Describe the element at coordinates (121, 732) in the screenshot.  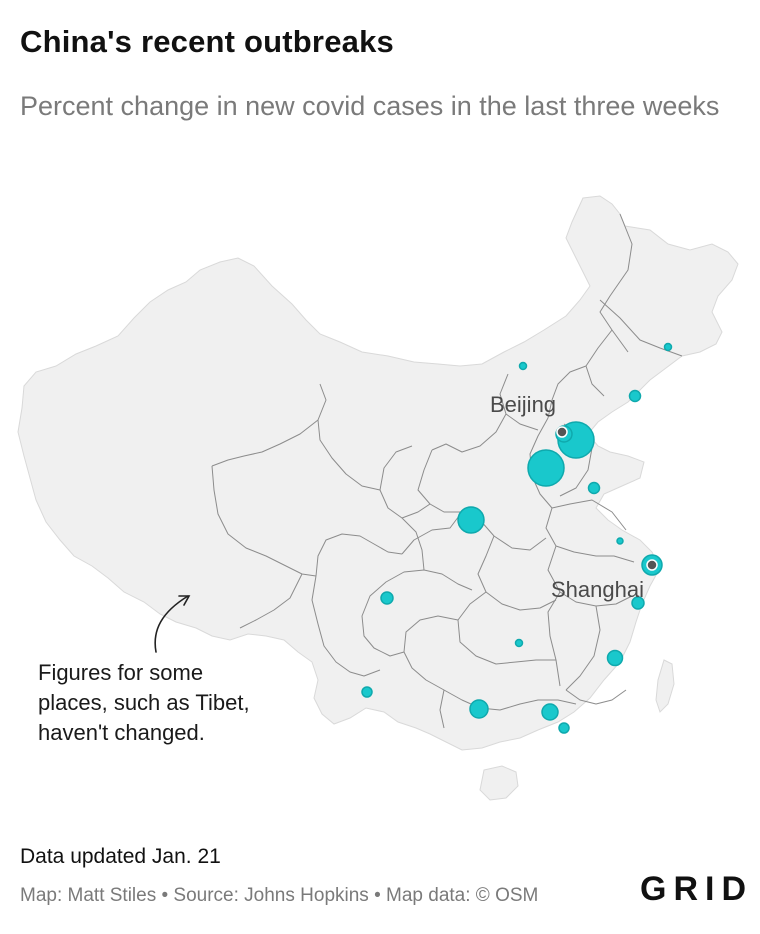
I see `annotation-line-3: haven't changed.` at that location.